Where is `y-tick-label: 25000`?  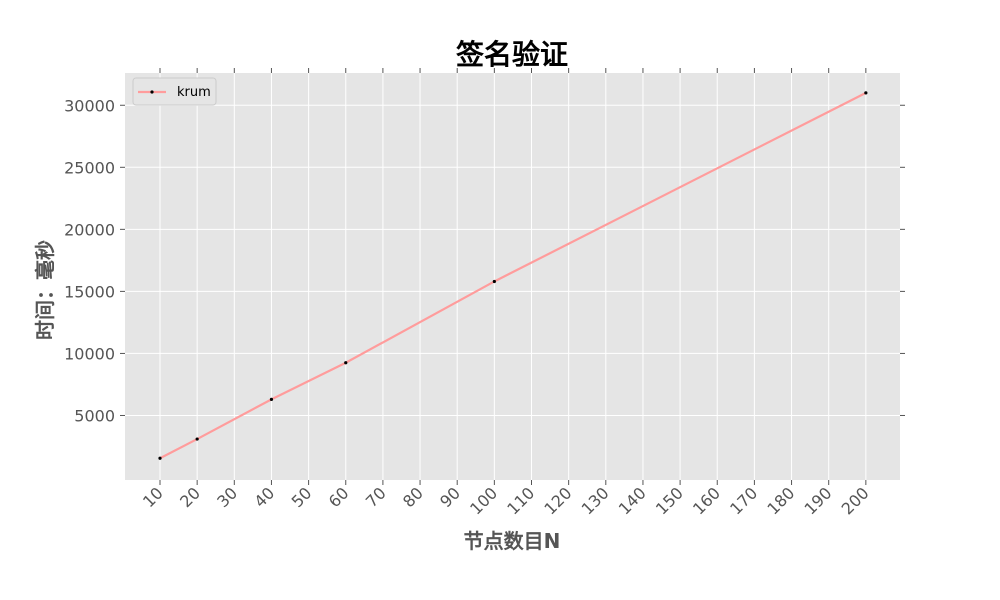
y-tick-label: 25000 is located at coordinates (89, 167).